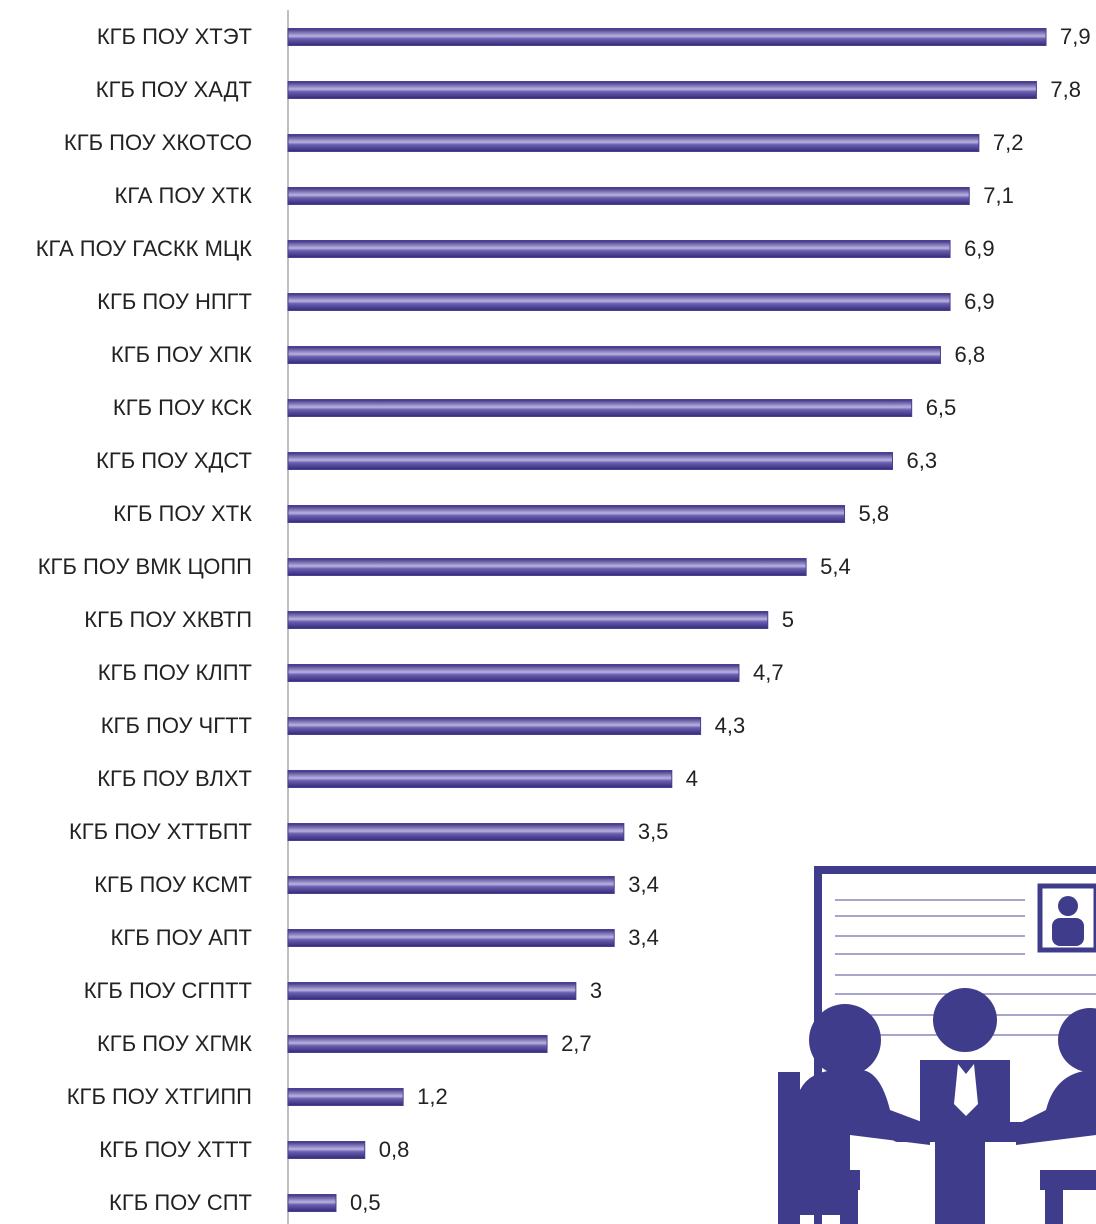  What do you see at coordinates (835, 566) in the screenshot?
I see `value-label: 5,4` at bounding box center [835, 566].